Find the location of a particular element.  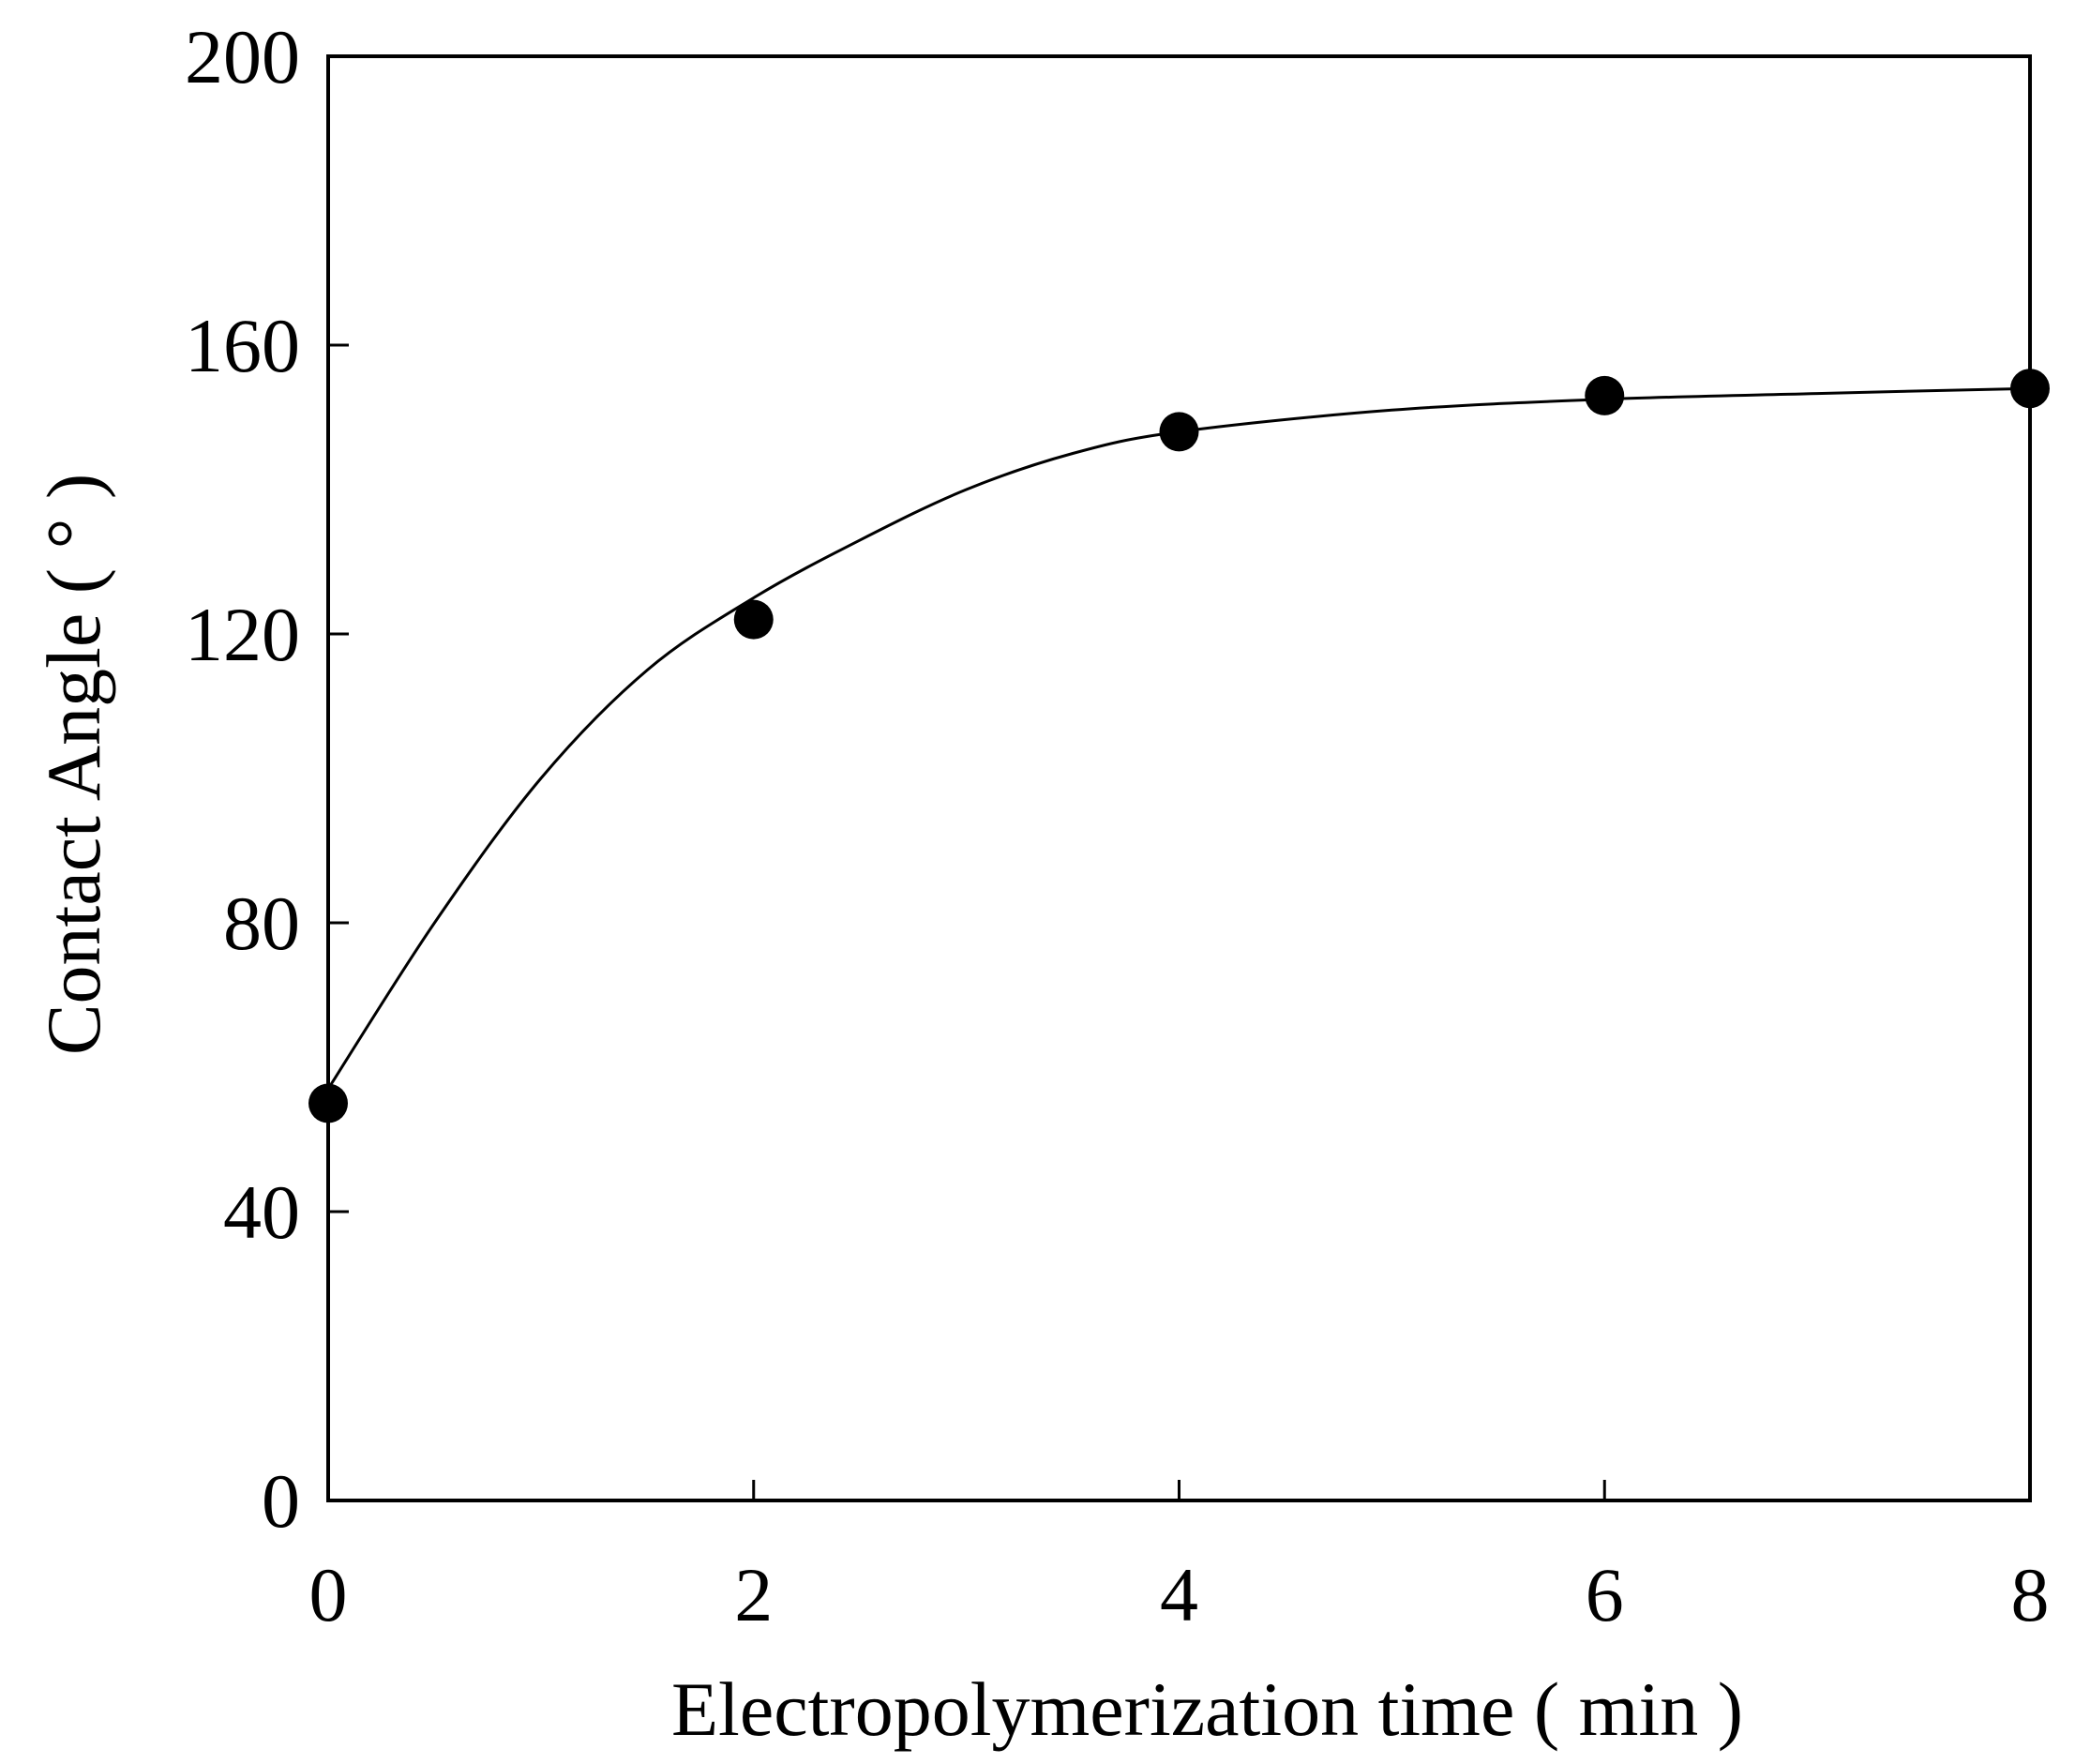

y-axis-title: Contact Angle ( ° ) is located at coordinates (73, 764).